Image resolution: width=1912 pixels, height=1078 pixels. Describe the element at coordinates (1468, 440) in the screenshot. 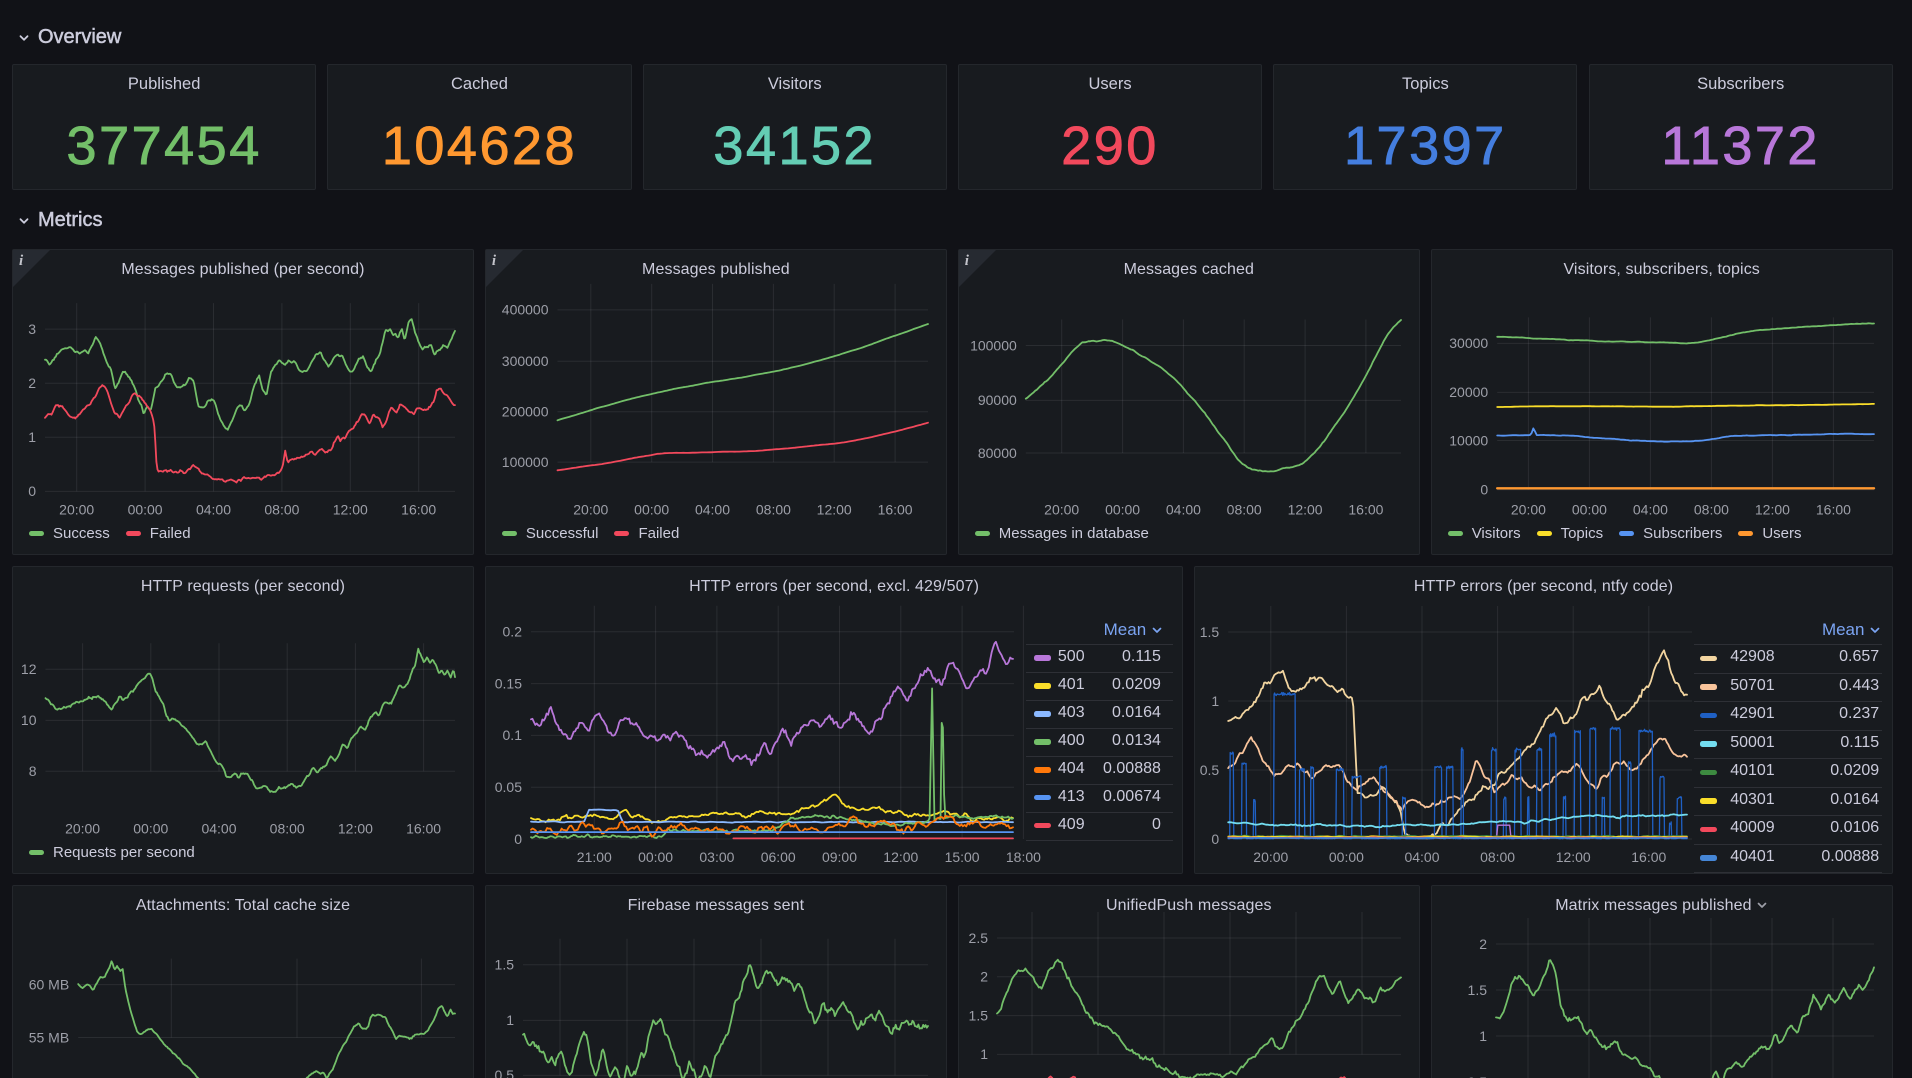

I see `svg-text: 10000` at that location.